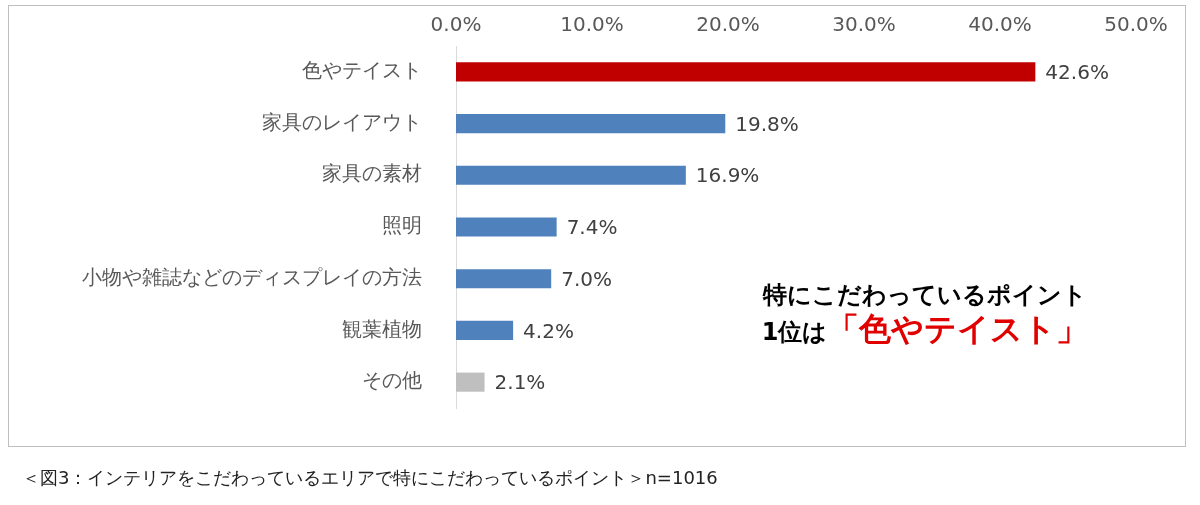 The width and height of the screenshot is (1200, 505). Describe the element at coordinates (456, 24) in the screenshot. I see `x-tick-label: 0.0%` at that location.